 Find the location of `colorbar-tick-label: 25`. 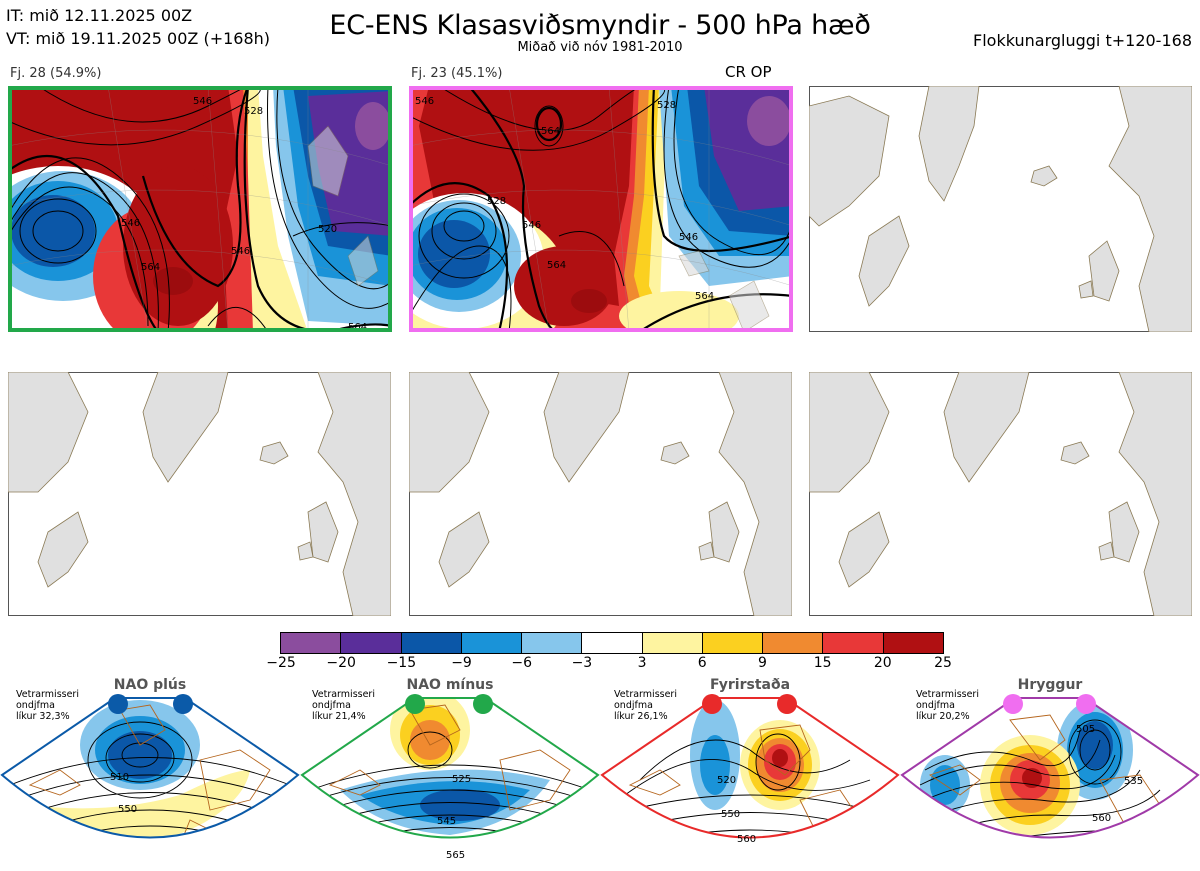

colorbar-tick-label: 25 is located at coordinates (943, 663).